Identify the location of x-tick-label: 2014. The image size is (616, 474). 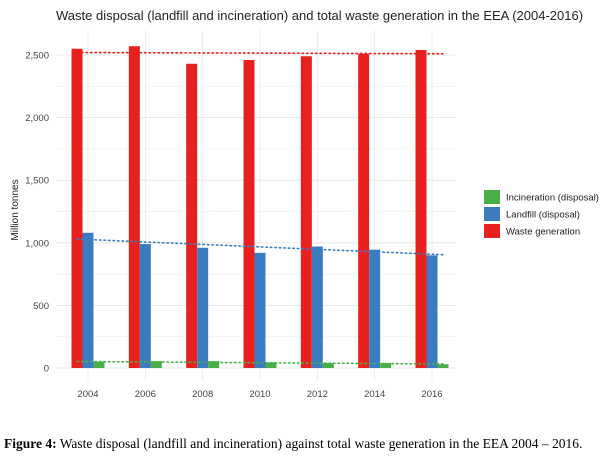
(374, 394).